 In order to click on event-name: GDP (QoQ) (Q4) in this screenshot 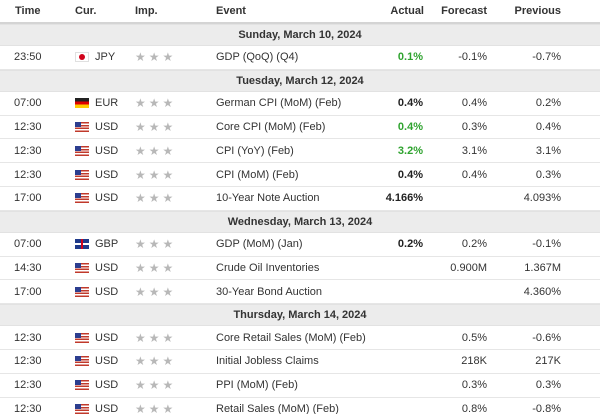, I will do `click(257, 57)`.